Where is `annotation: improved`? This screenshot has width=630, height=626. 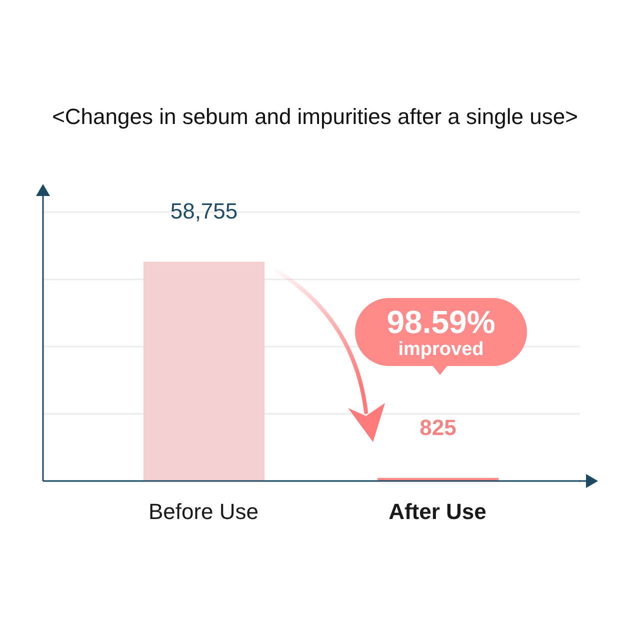 annotation: improved is located at coordinates (441, 349).